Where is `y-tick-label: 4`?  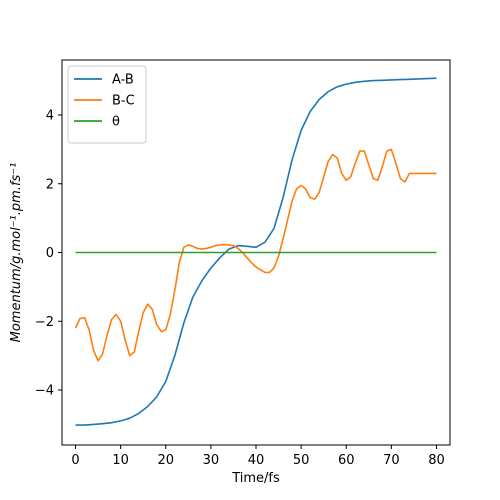 y-tick-label: 4 is located at coordinates (50, 116).